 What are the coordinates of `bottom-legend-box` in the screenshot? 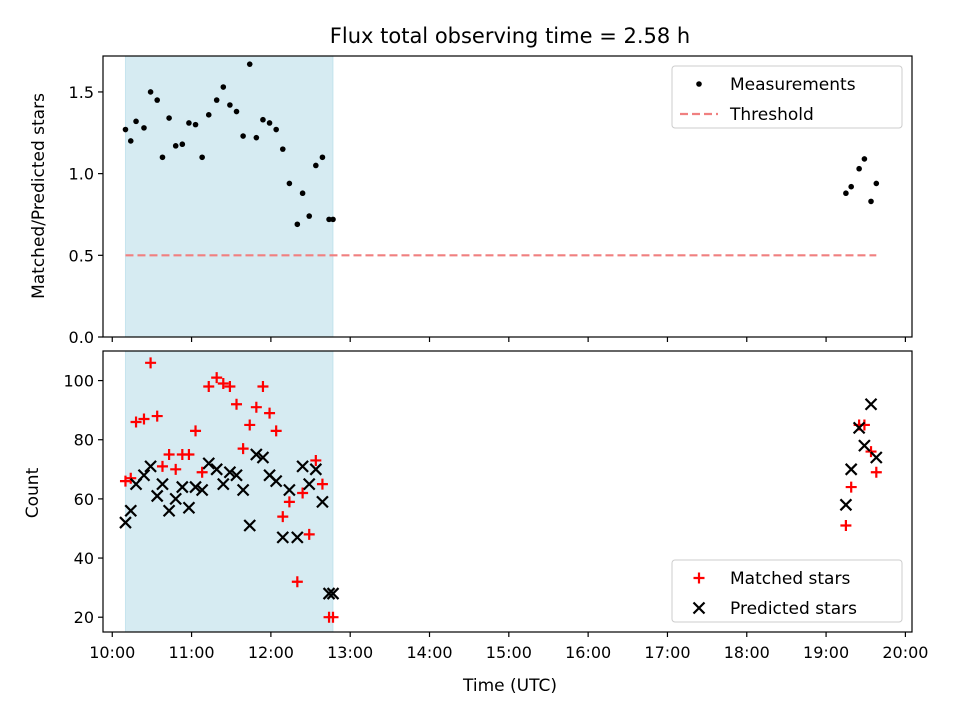 It's located at (787, 591).